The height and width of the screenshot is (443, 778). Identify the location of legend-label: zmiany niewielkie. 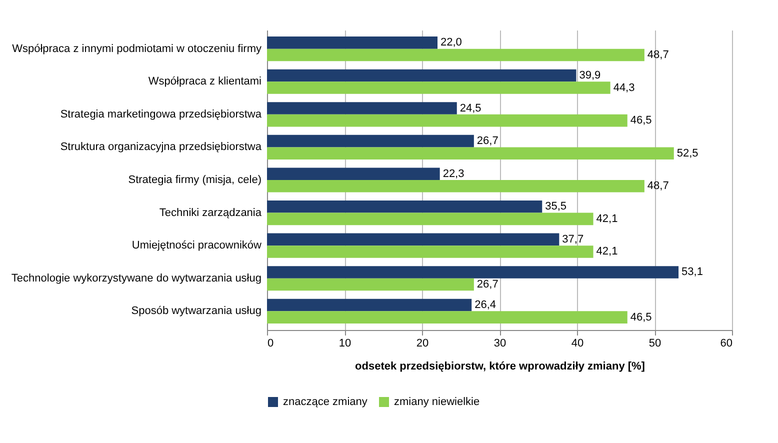
(437, 402).